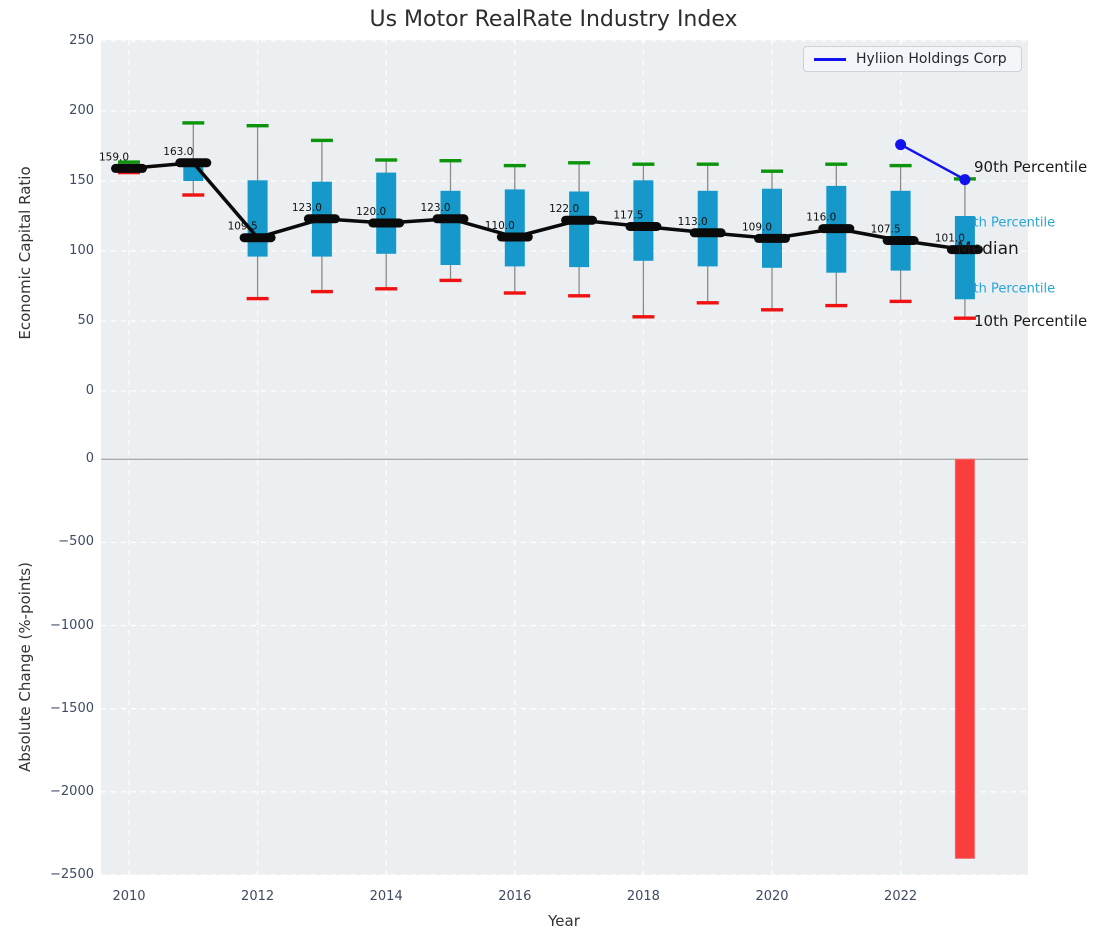  I want to click on y-tick-top-150: 150, so click(81, 180).